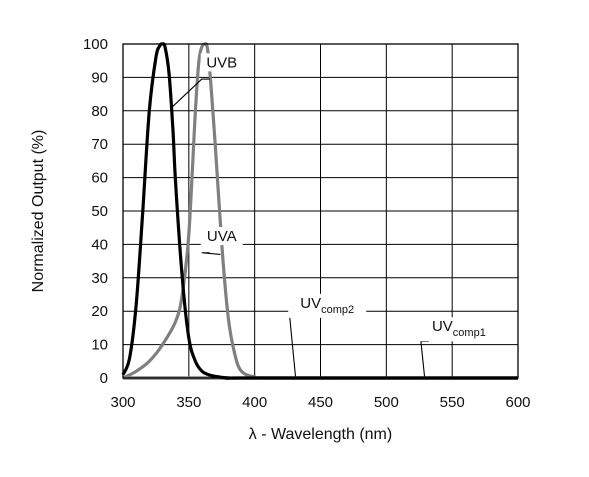 The height and width of the screenshot is (477, 589). Describe the element at coordinates (99, 178) in the screenshot. I see `y-tick-label: 60` at that location.